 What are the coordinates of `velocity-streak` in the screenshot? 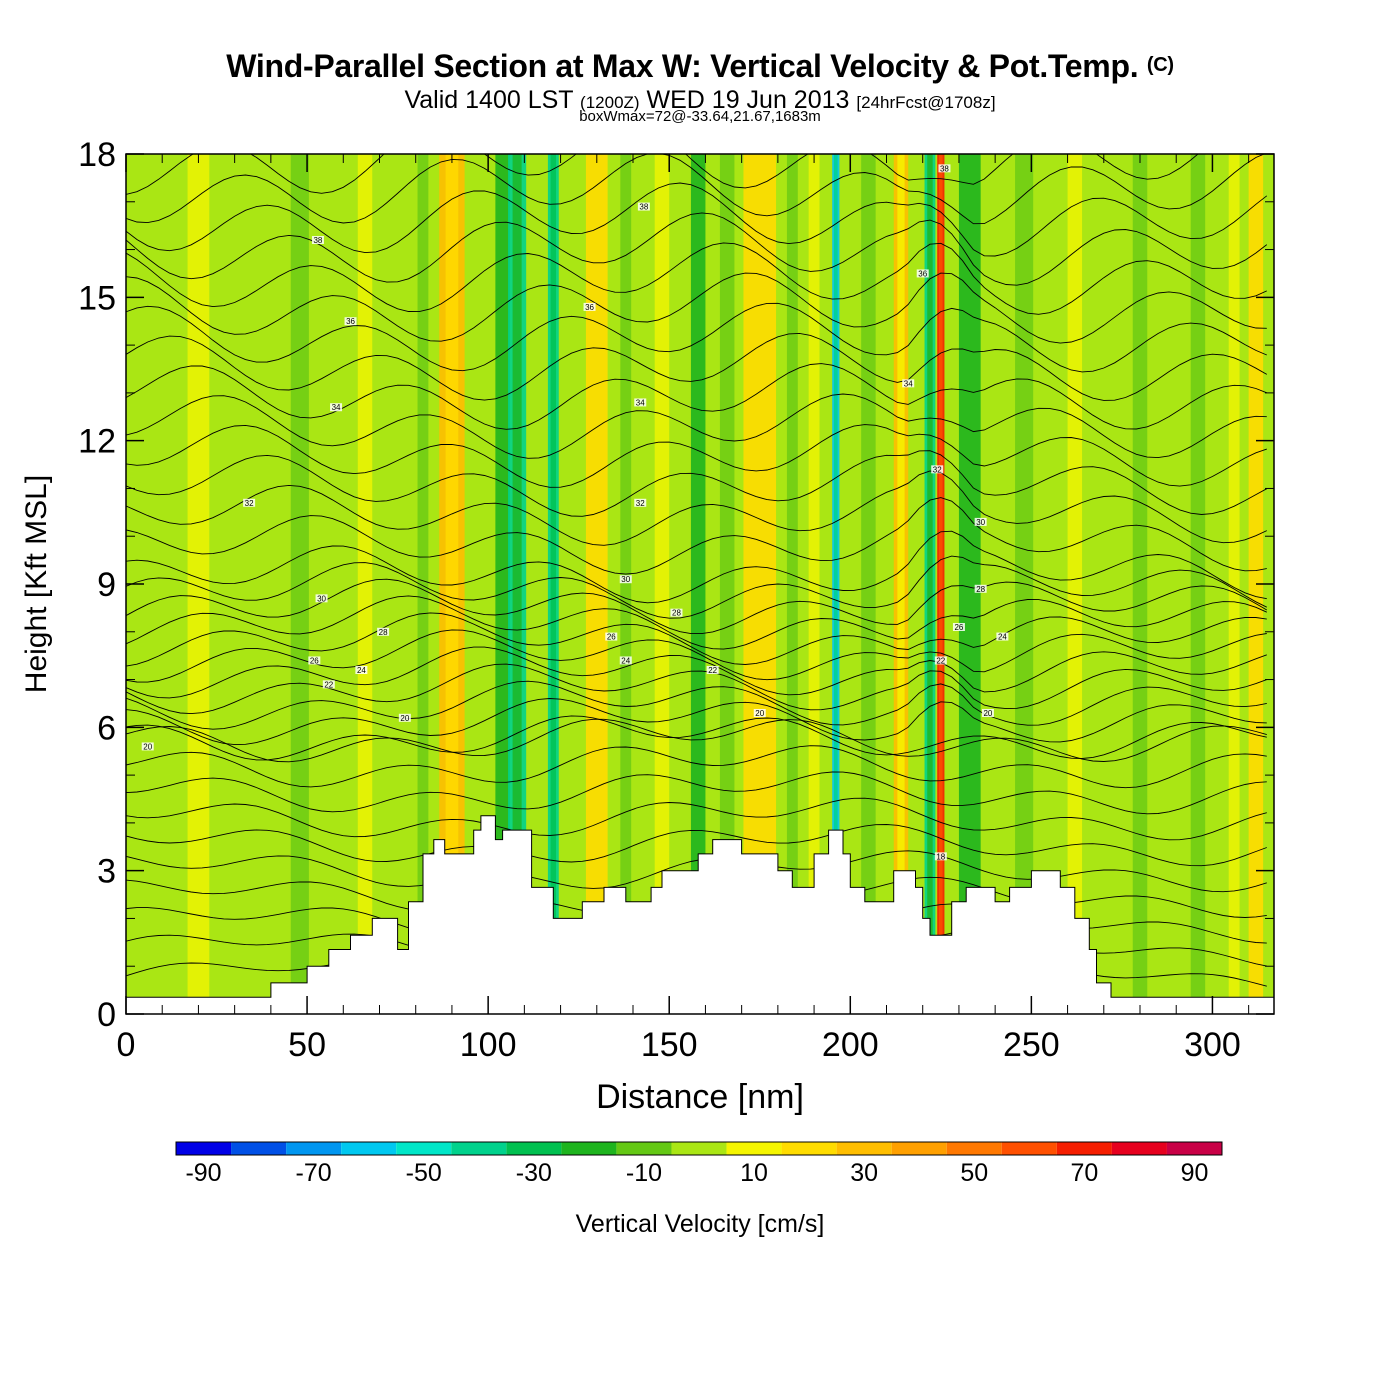 It's located at (502, 584).